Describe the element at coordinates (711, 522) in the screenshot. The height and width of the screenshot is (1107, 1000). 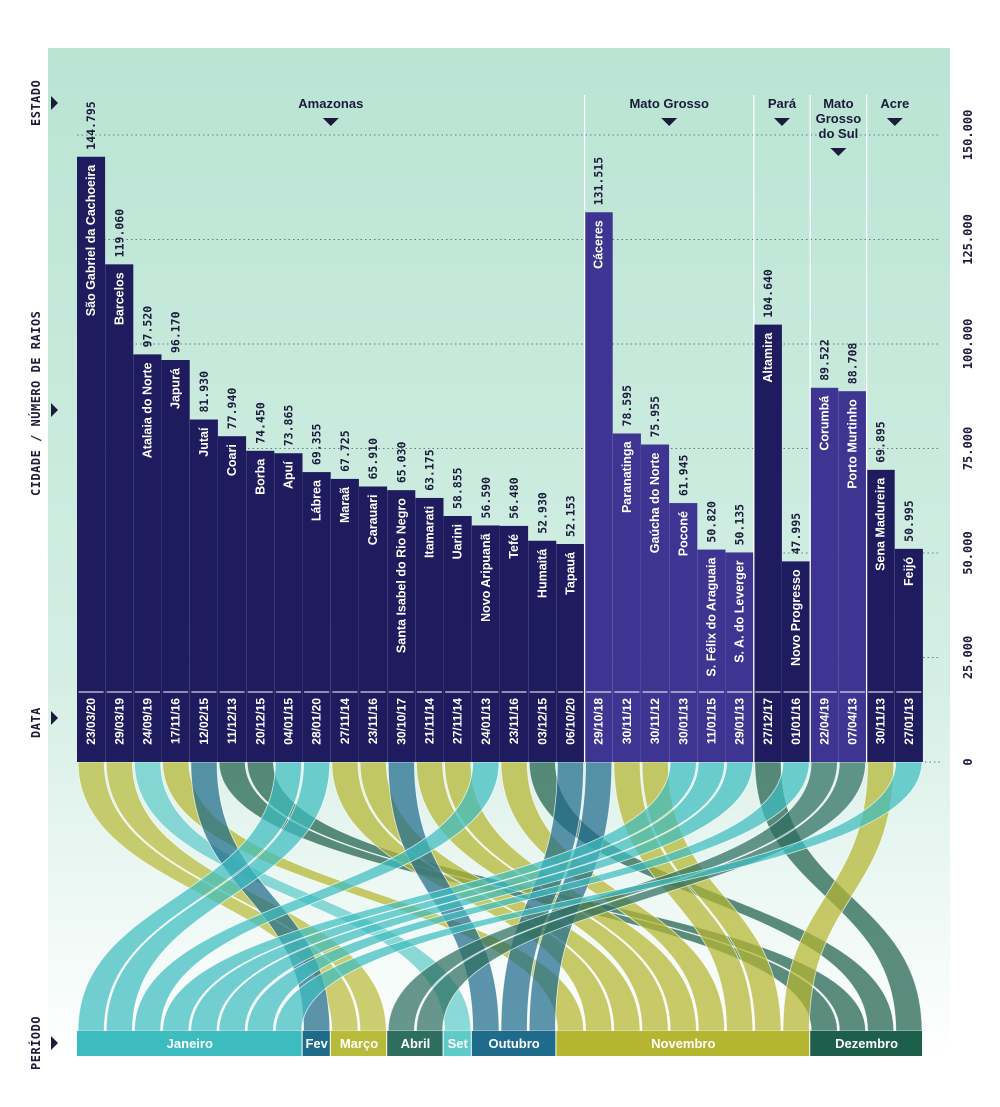
I see `value-label: 50.820` at that location.